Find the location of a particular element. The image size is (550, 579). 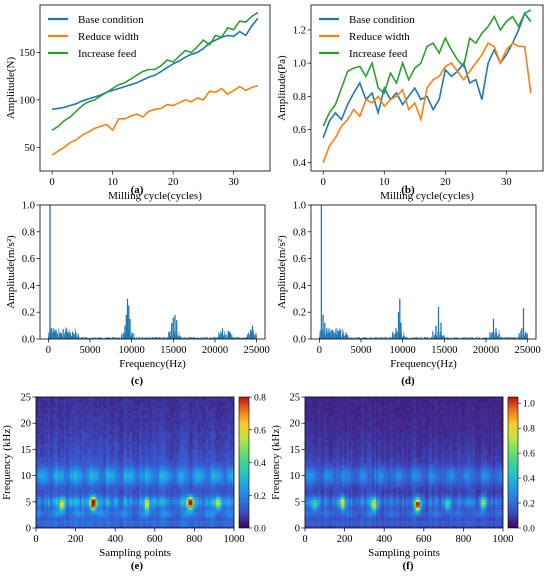

x-axis-label: Frequency(Hz) is located at coordinates (152, 364).